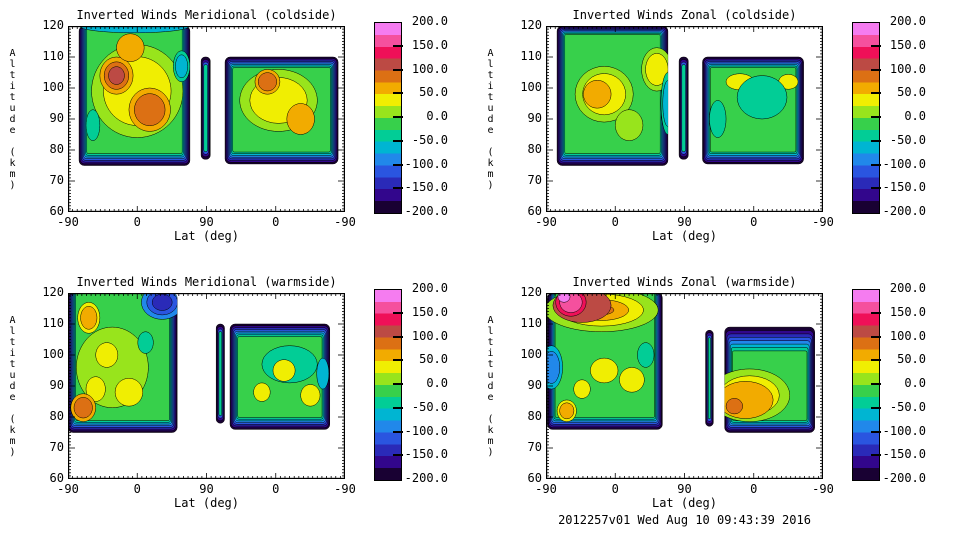 Image resolution: width=960 pixels, height=540 pixels. Describe the element at coordinates (684, 520) in the screenshot. I see `timestamp: 2012257v01 Wed Aug 10 09:43:39 2016` at that location.